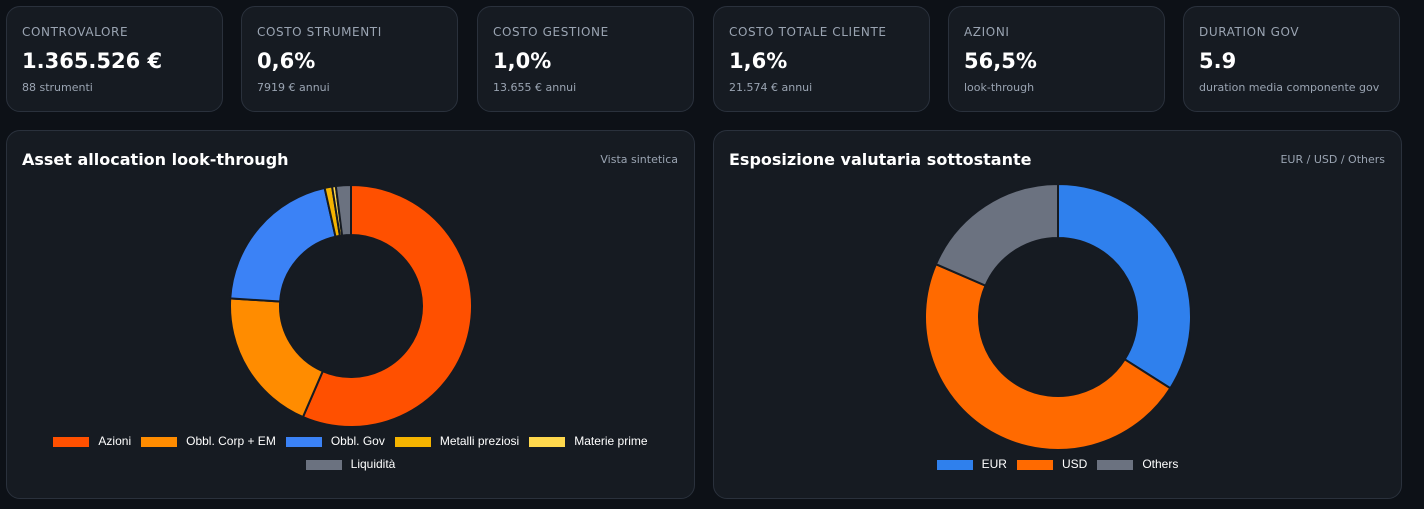  I want to click on kpi-note: duration media componente gov, so click(1289, 87).